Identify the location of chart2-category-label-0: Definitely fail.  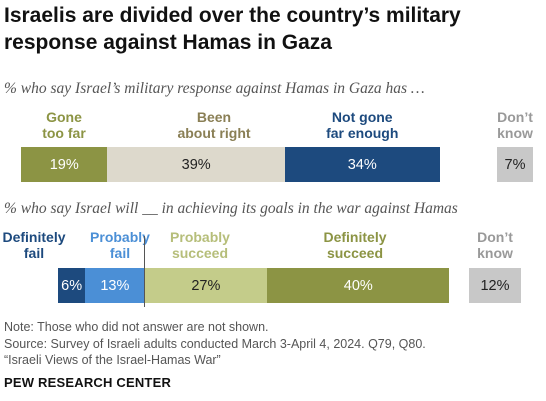
(47, 245).